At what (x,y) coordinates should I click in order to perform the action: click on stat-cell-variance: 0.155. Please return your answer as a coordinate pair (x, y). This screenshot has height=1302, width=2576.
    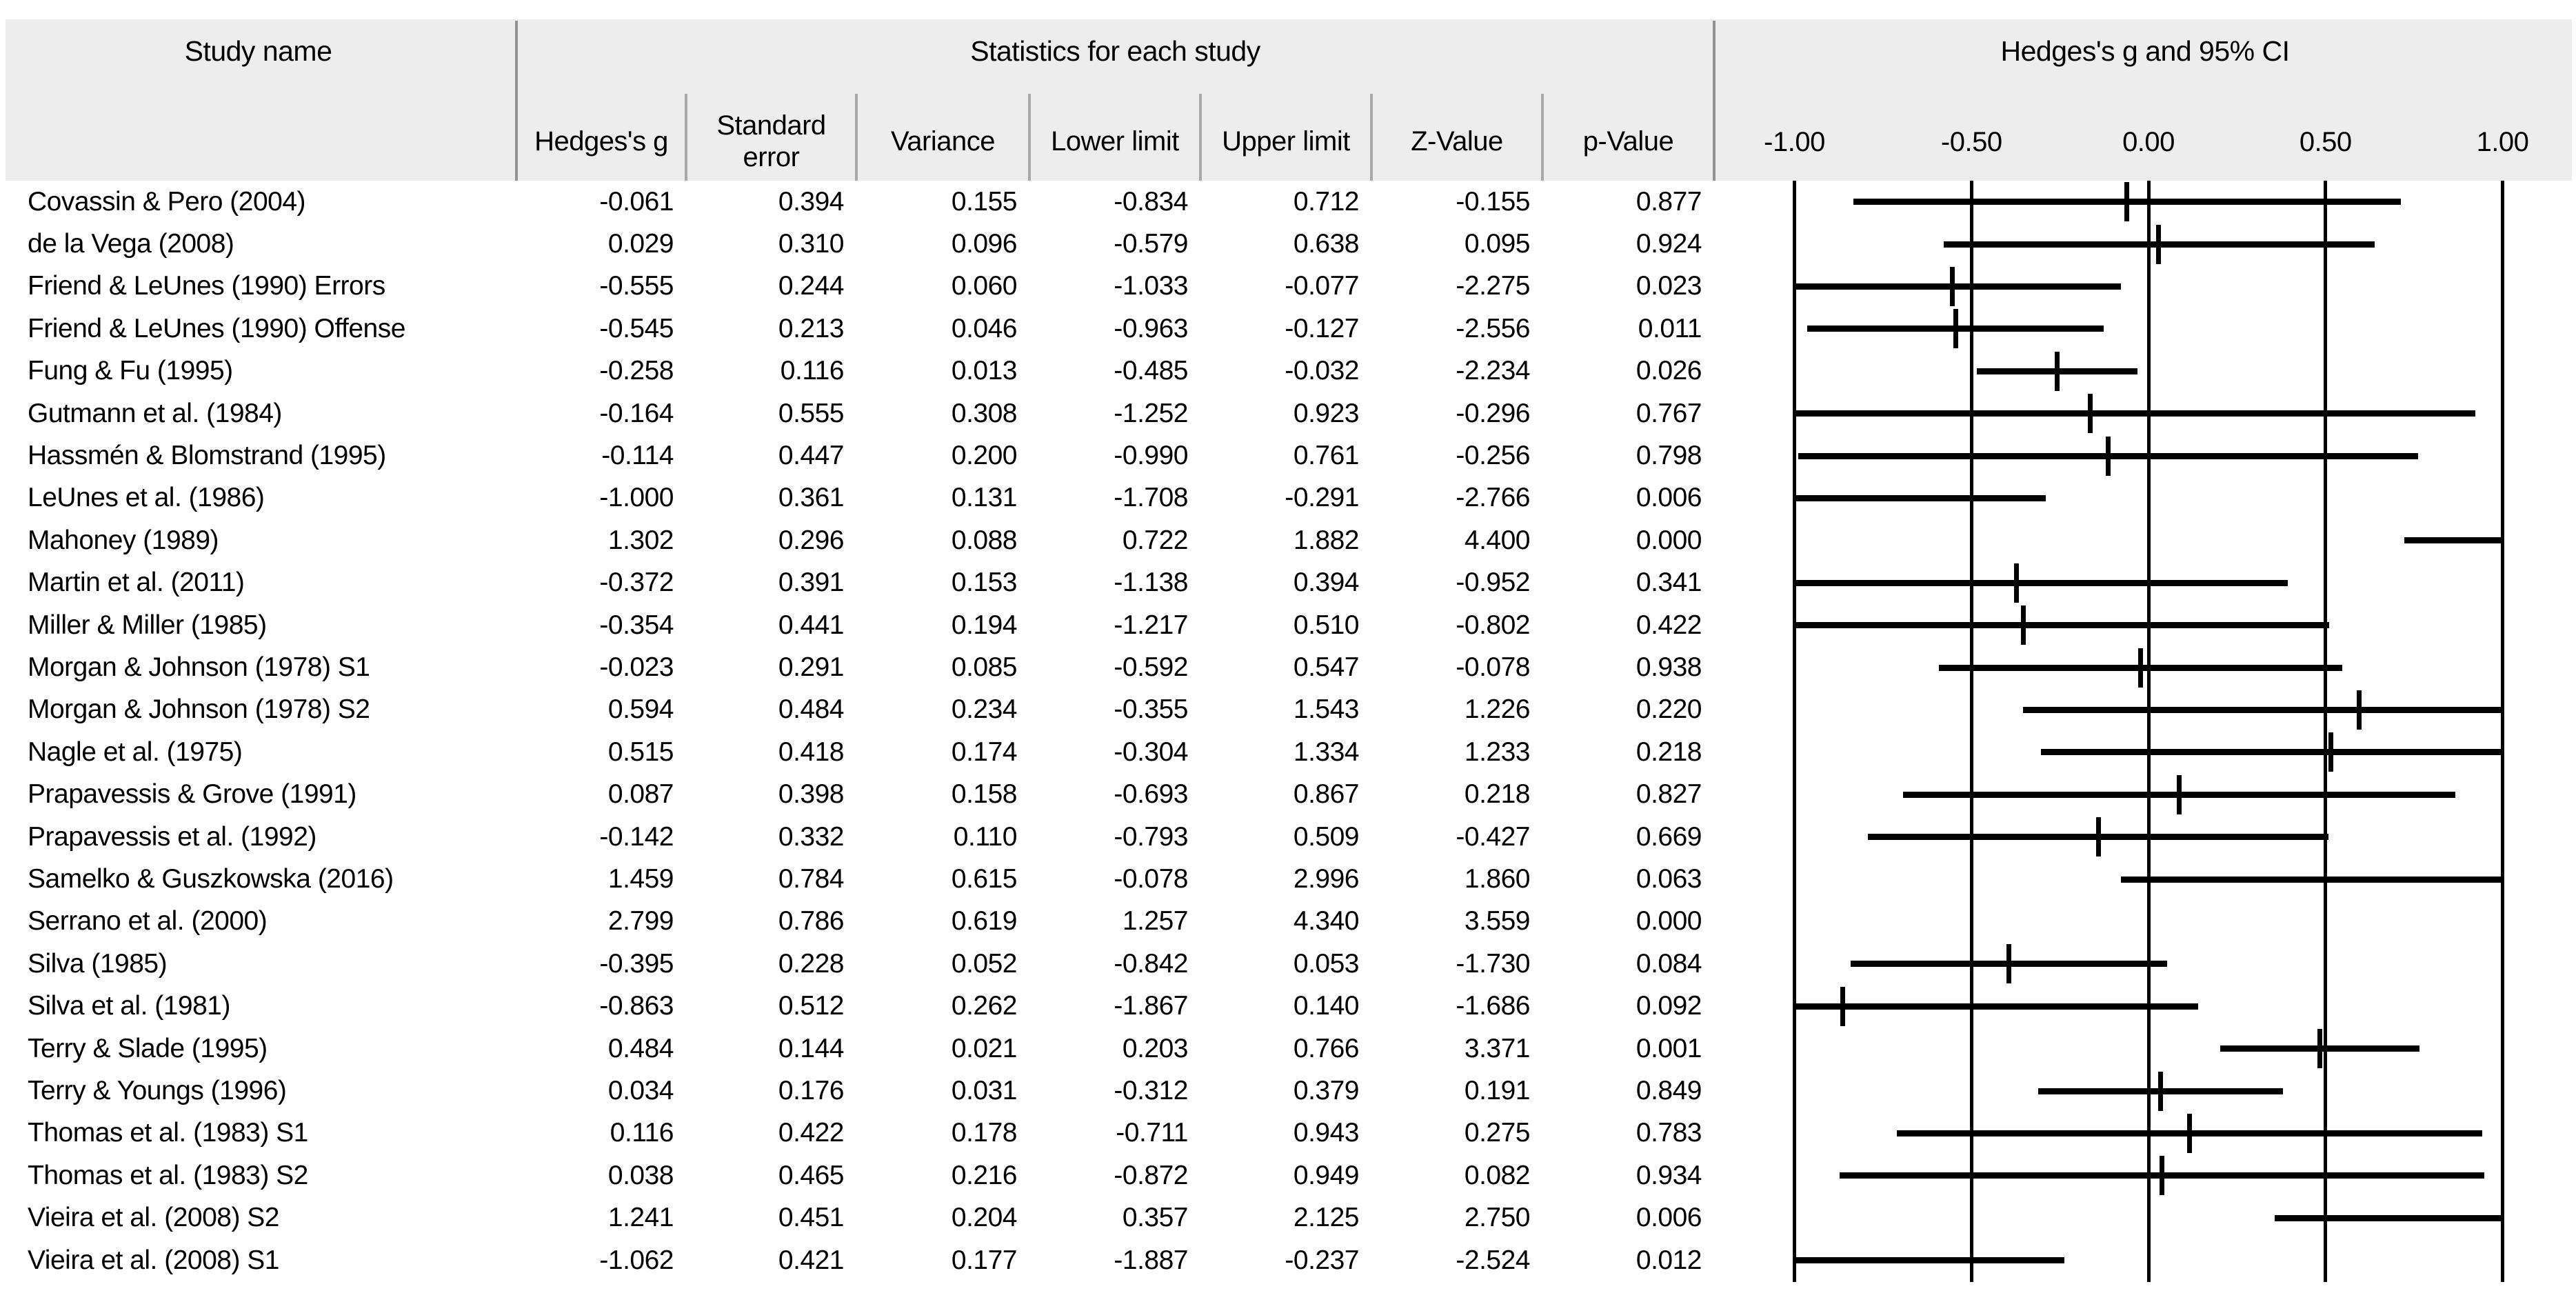
    Looking at the image, I should click on (984, 201).